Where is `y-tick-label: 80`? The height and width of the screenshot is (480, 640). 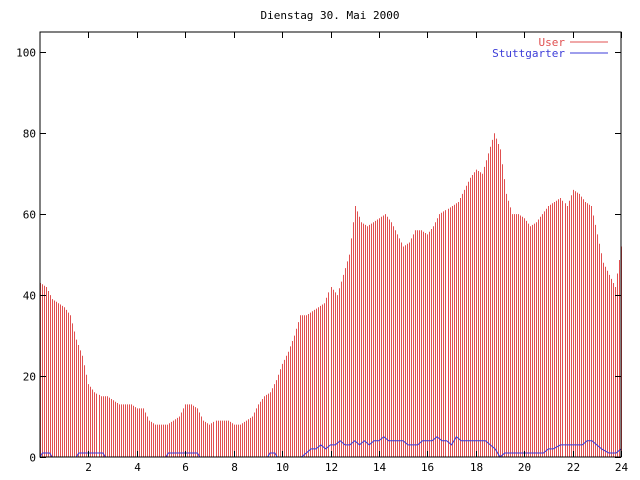 y-tick-label: 80 is located at coordinates (29, 134).